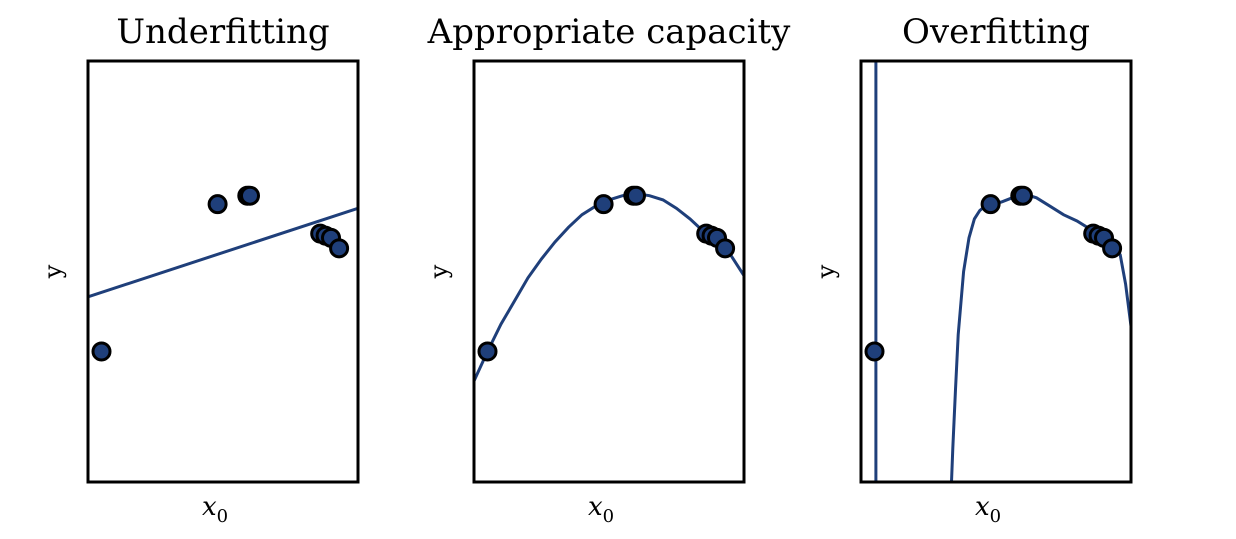 Image resolution: width=1236 pixels, height=539 pixels. I want to click on chart-title: Overfitting, so click(996, 32).